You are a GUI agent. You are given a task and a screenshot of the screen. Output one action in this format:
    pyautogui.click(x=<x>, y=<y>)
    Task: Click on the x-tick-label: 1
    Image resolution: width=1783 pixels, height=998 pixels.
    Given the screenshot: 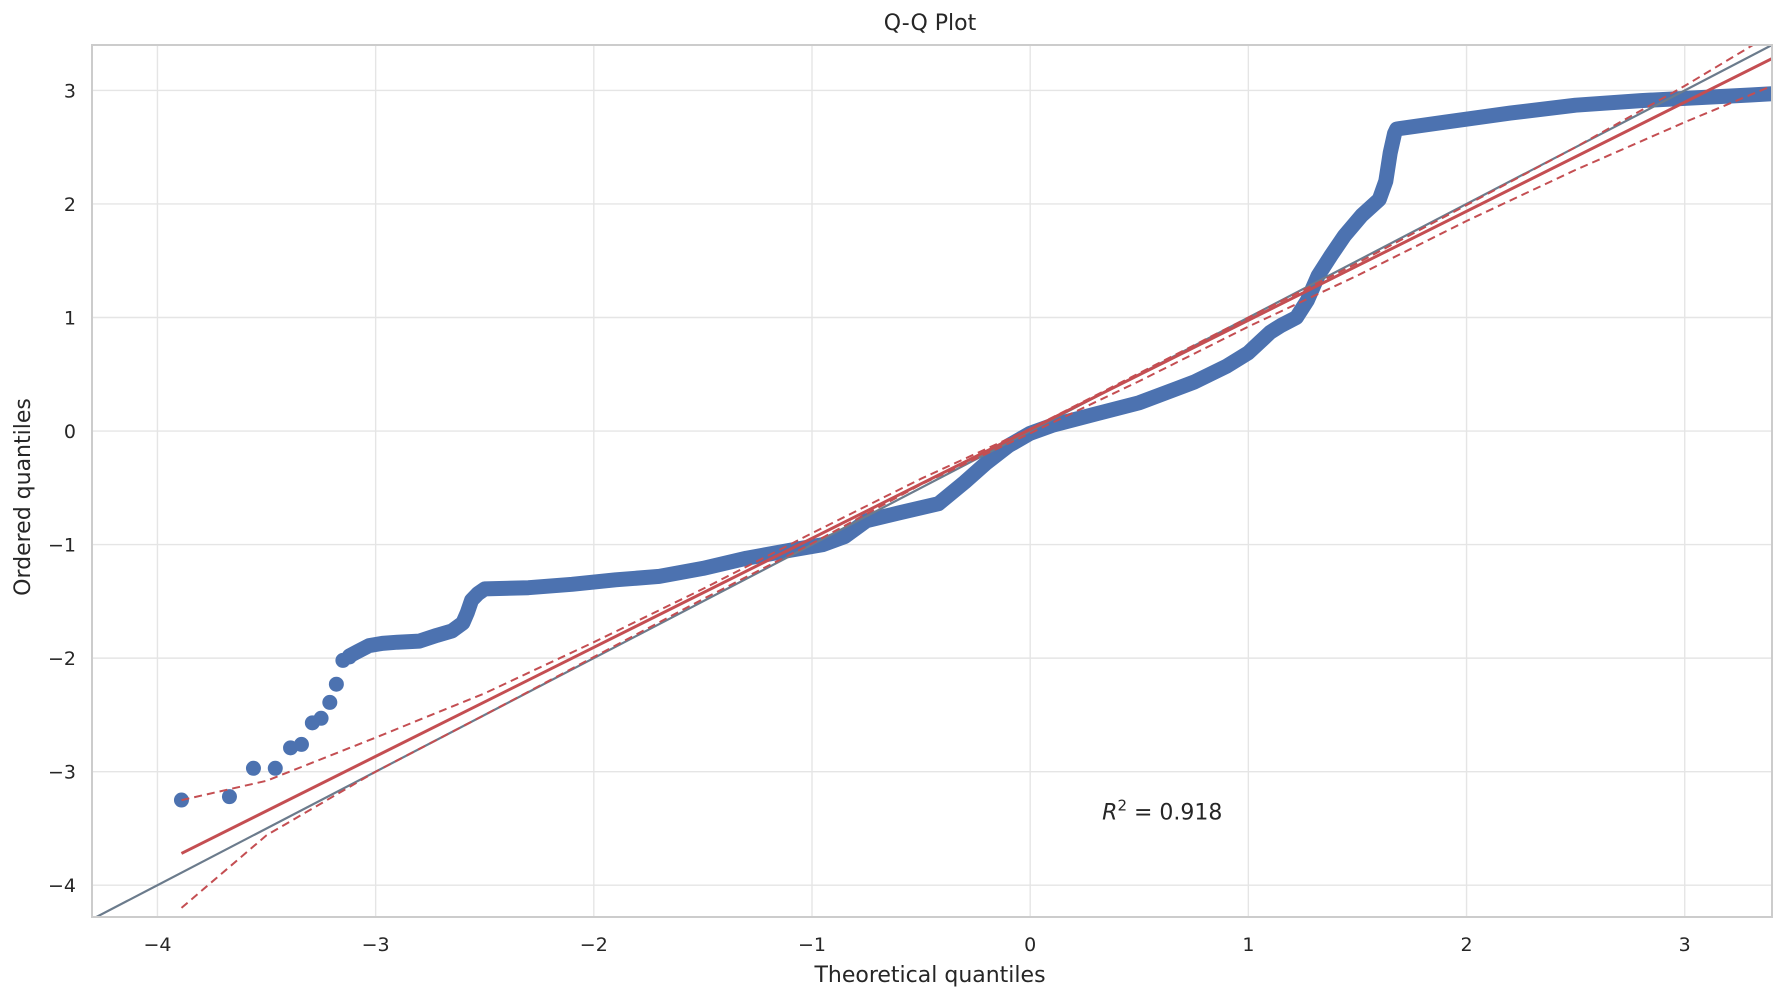 What is the action you would take?
    pyautogui.click(x=1248, y=945)
    